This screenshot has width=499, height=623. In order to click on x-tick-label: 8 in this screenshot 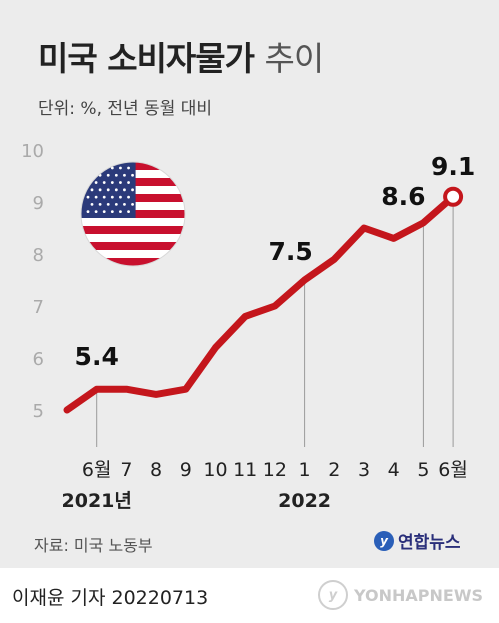, I will do `click(156, 470)`.